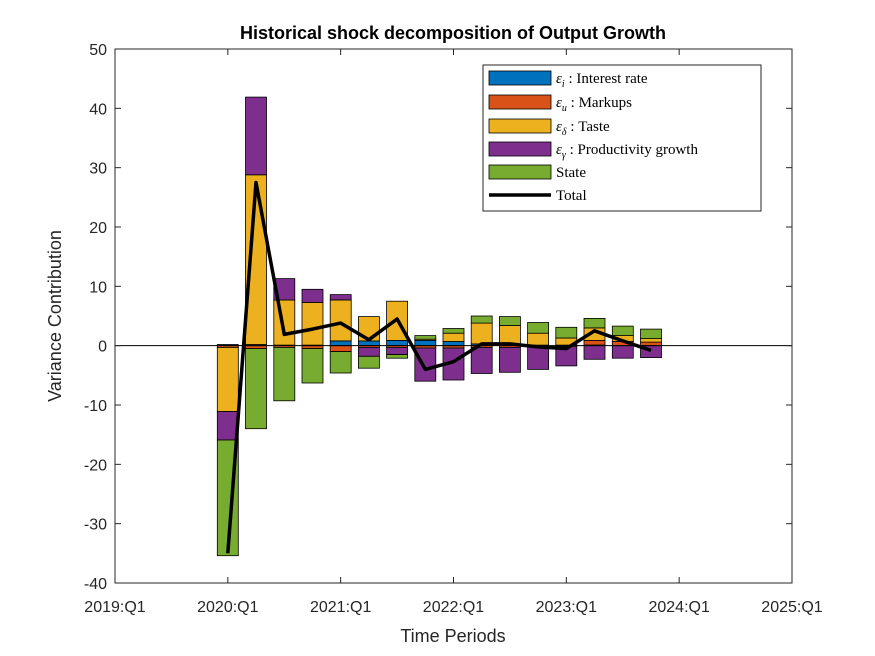 The height and width of the screenshot is (656, 875). What do you see at coordinates (520, 102) in the screenshot?
I see `legend-swatch-markups` at bounding box center [520, 102].